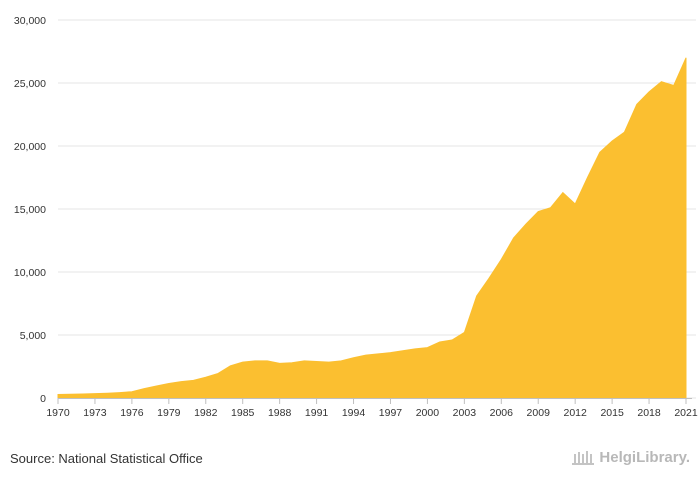  I want to click on library-building-icon, so click(583, 458).